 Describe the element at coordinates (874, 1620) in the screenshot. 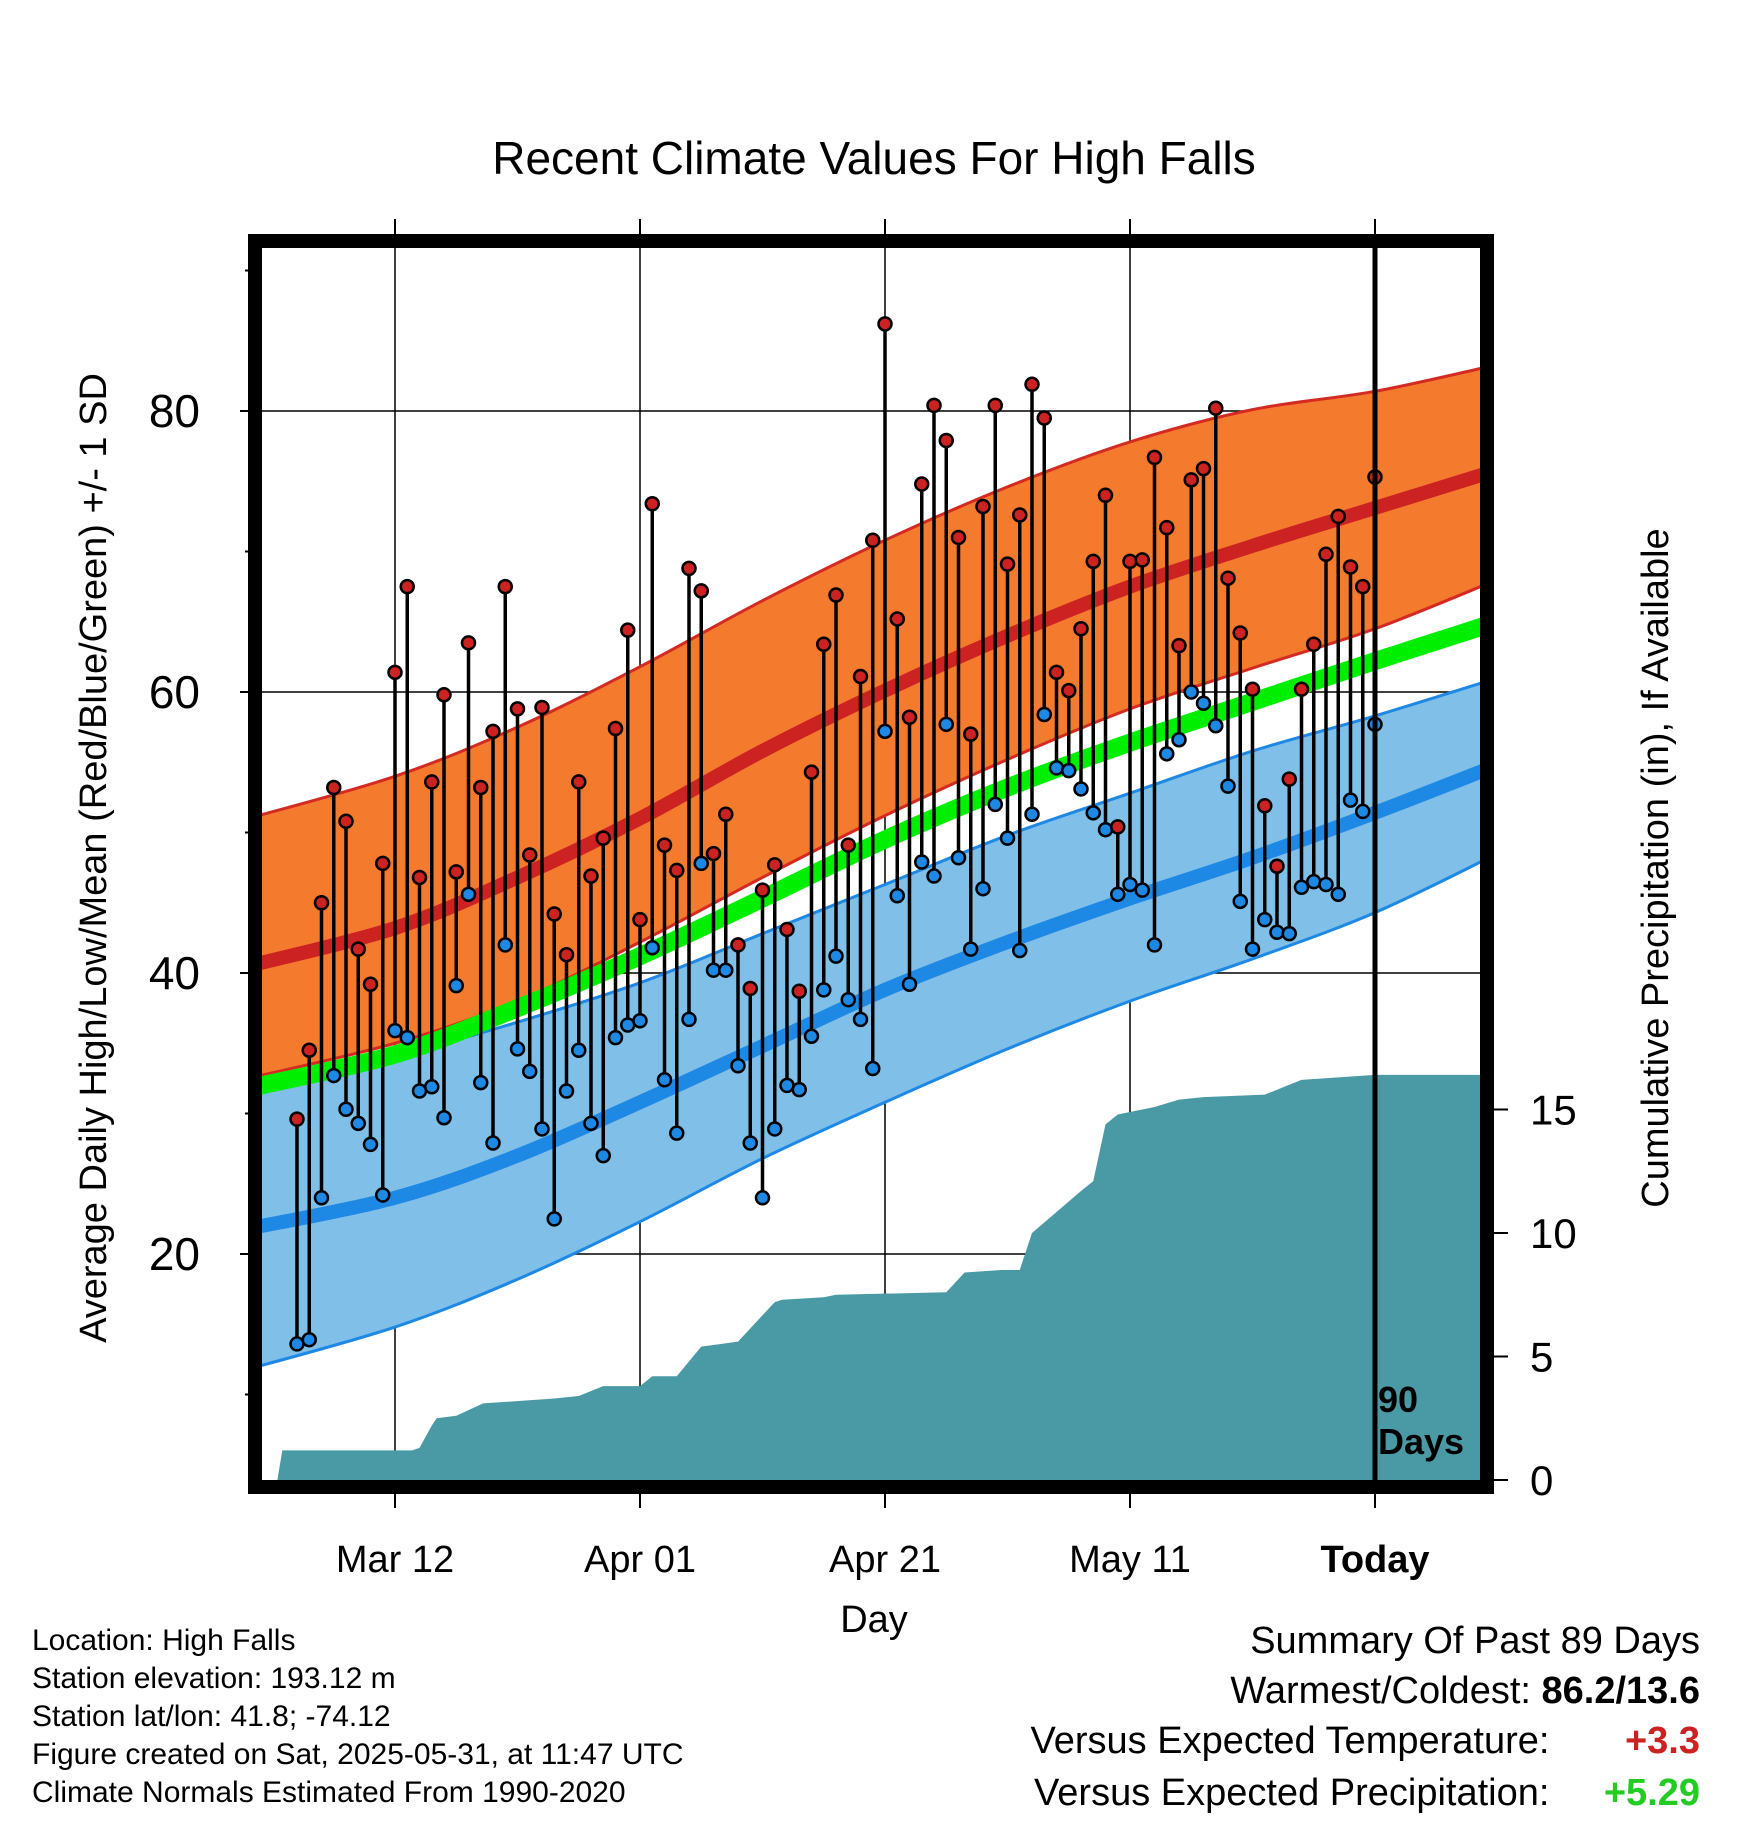

I see `x-axis-label: Day` at that location.